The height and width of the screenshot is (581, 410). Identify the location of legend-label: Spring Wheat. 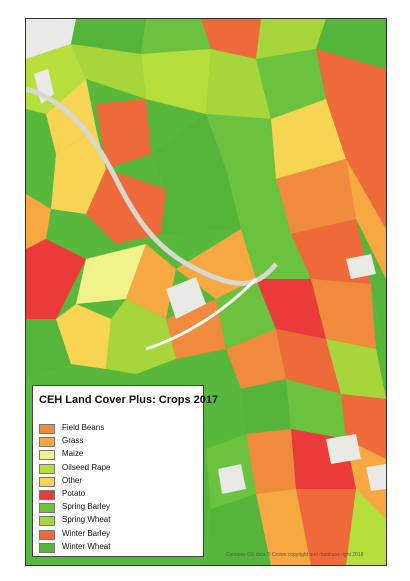
(86, 520).